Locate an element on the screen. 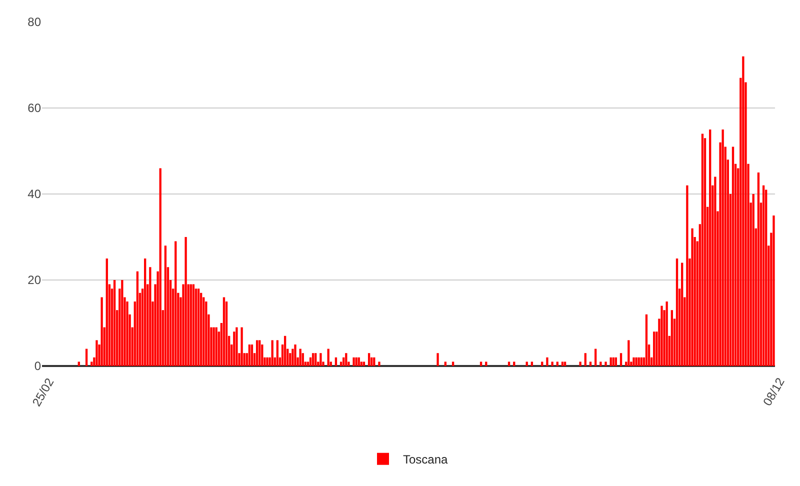  y-tick-label: 60 is located at coordinates (35, 108).